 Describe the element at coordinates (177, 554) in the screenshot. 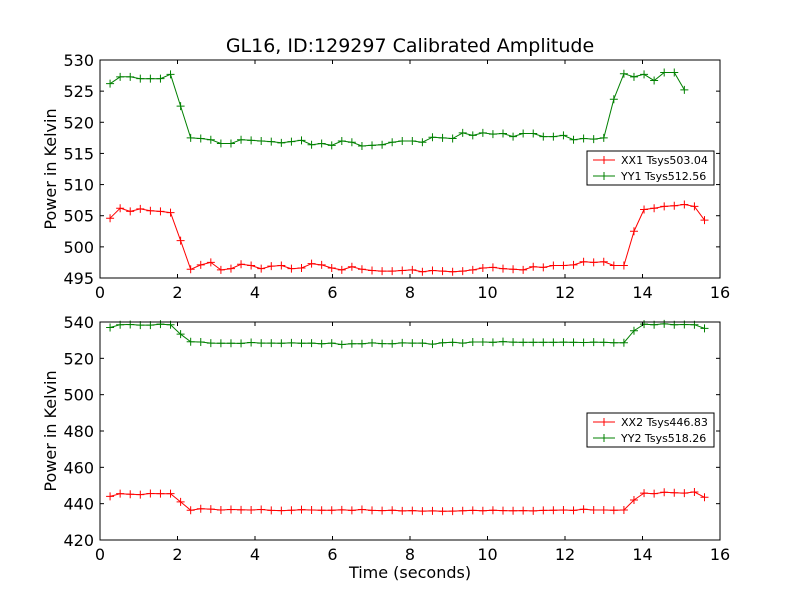

I see `x-tick-label: 2` at that location.